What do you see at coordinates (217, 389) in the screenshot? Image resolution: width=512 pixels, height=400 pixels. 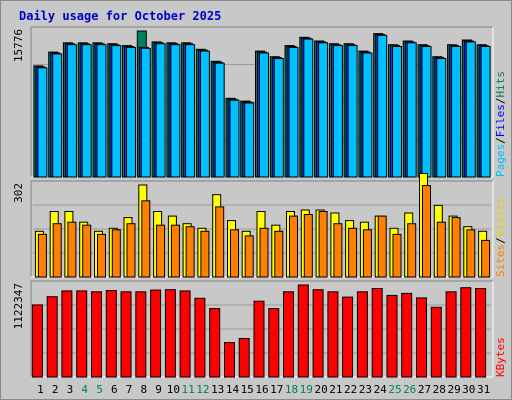 I see `x-tick-label-day-13: 13` at bounding box center [217, 389].